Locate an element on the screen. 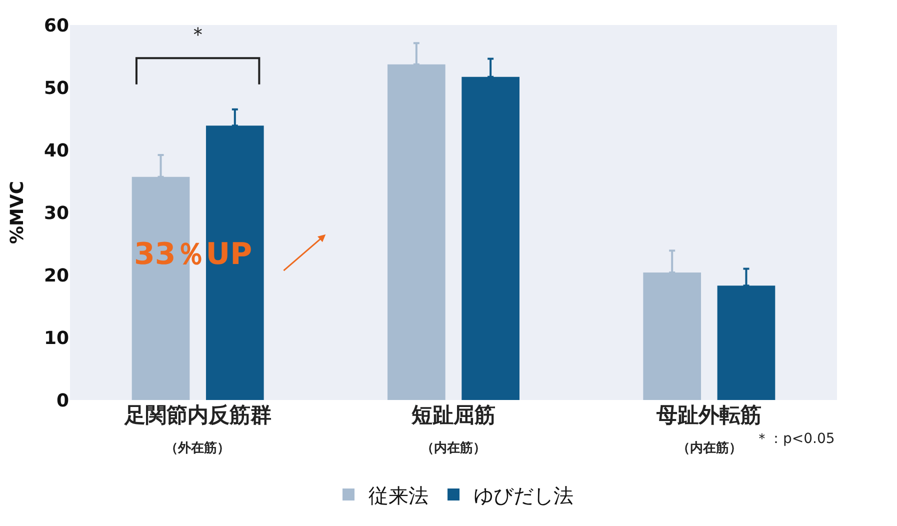 This screenshot has height=526, width=897. text: （外在筋） is located at coordinates (197, 448).